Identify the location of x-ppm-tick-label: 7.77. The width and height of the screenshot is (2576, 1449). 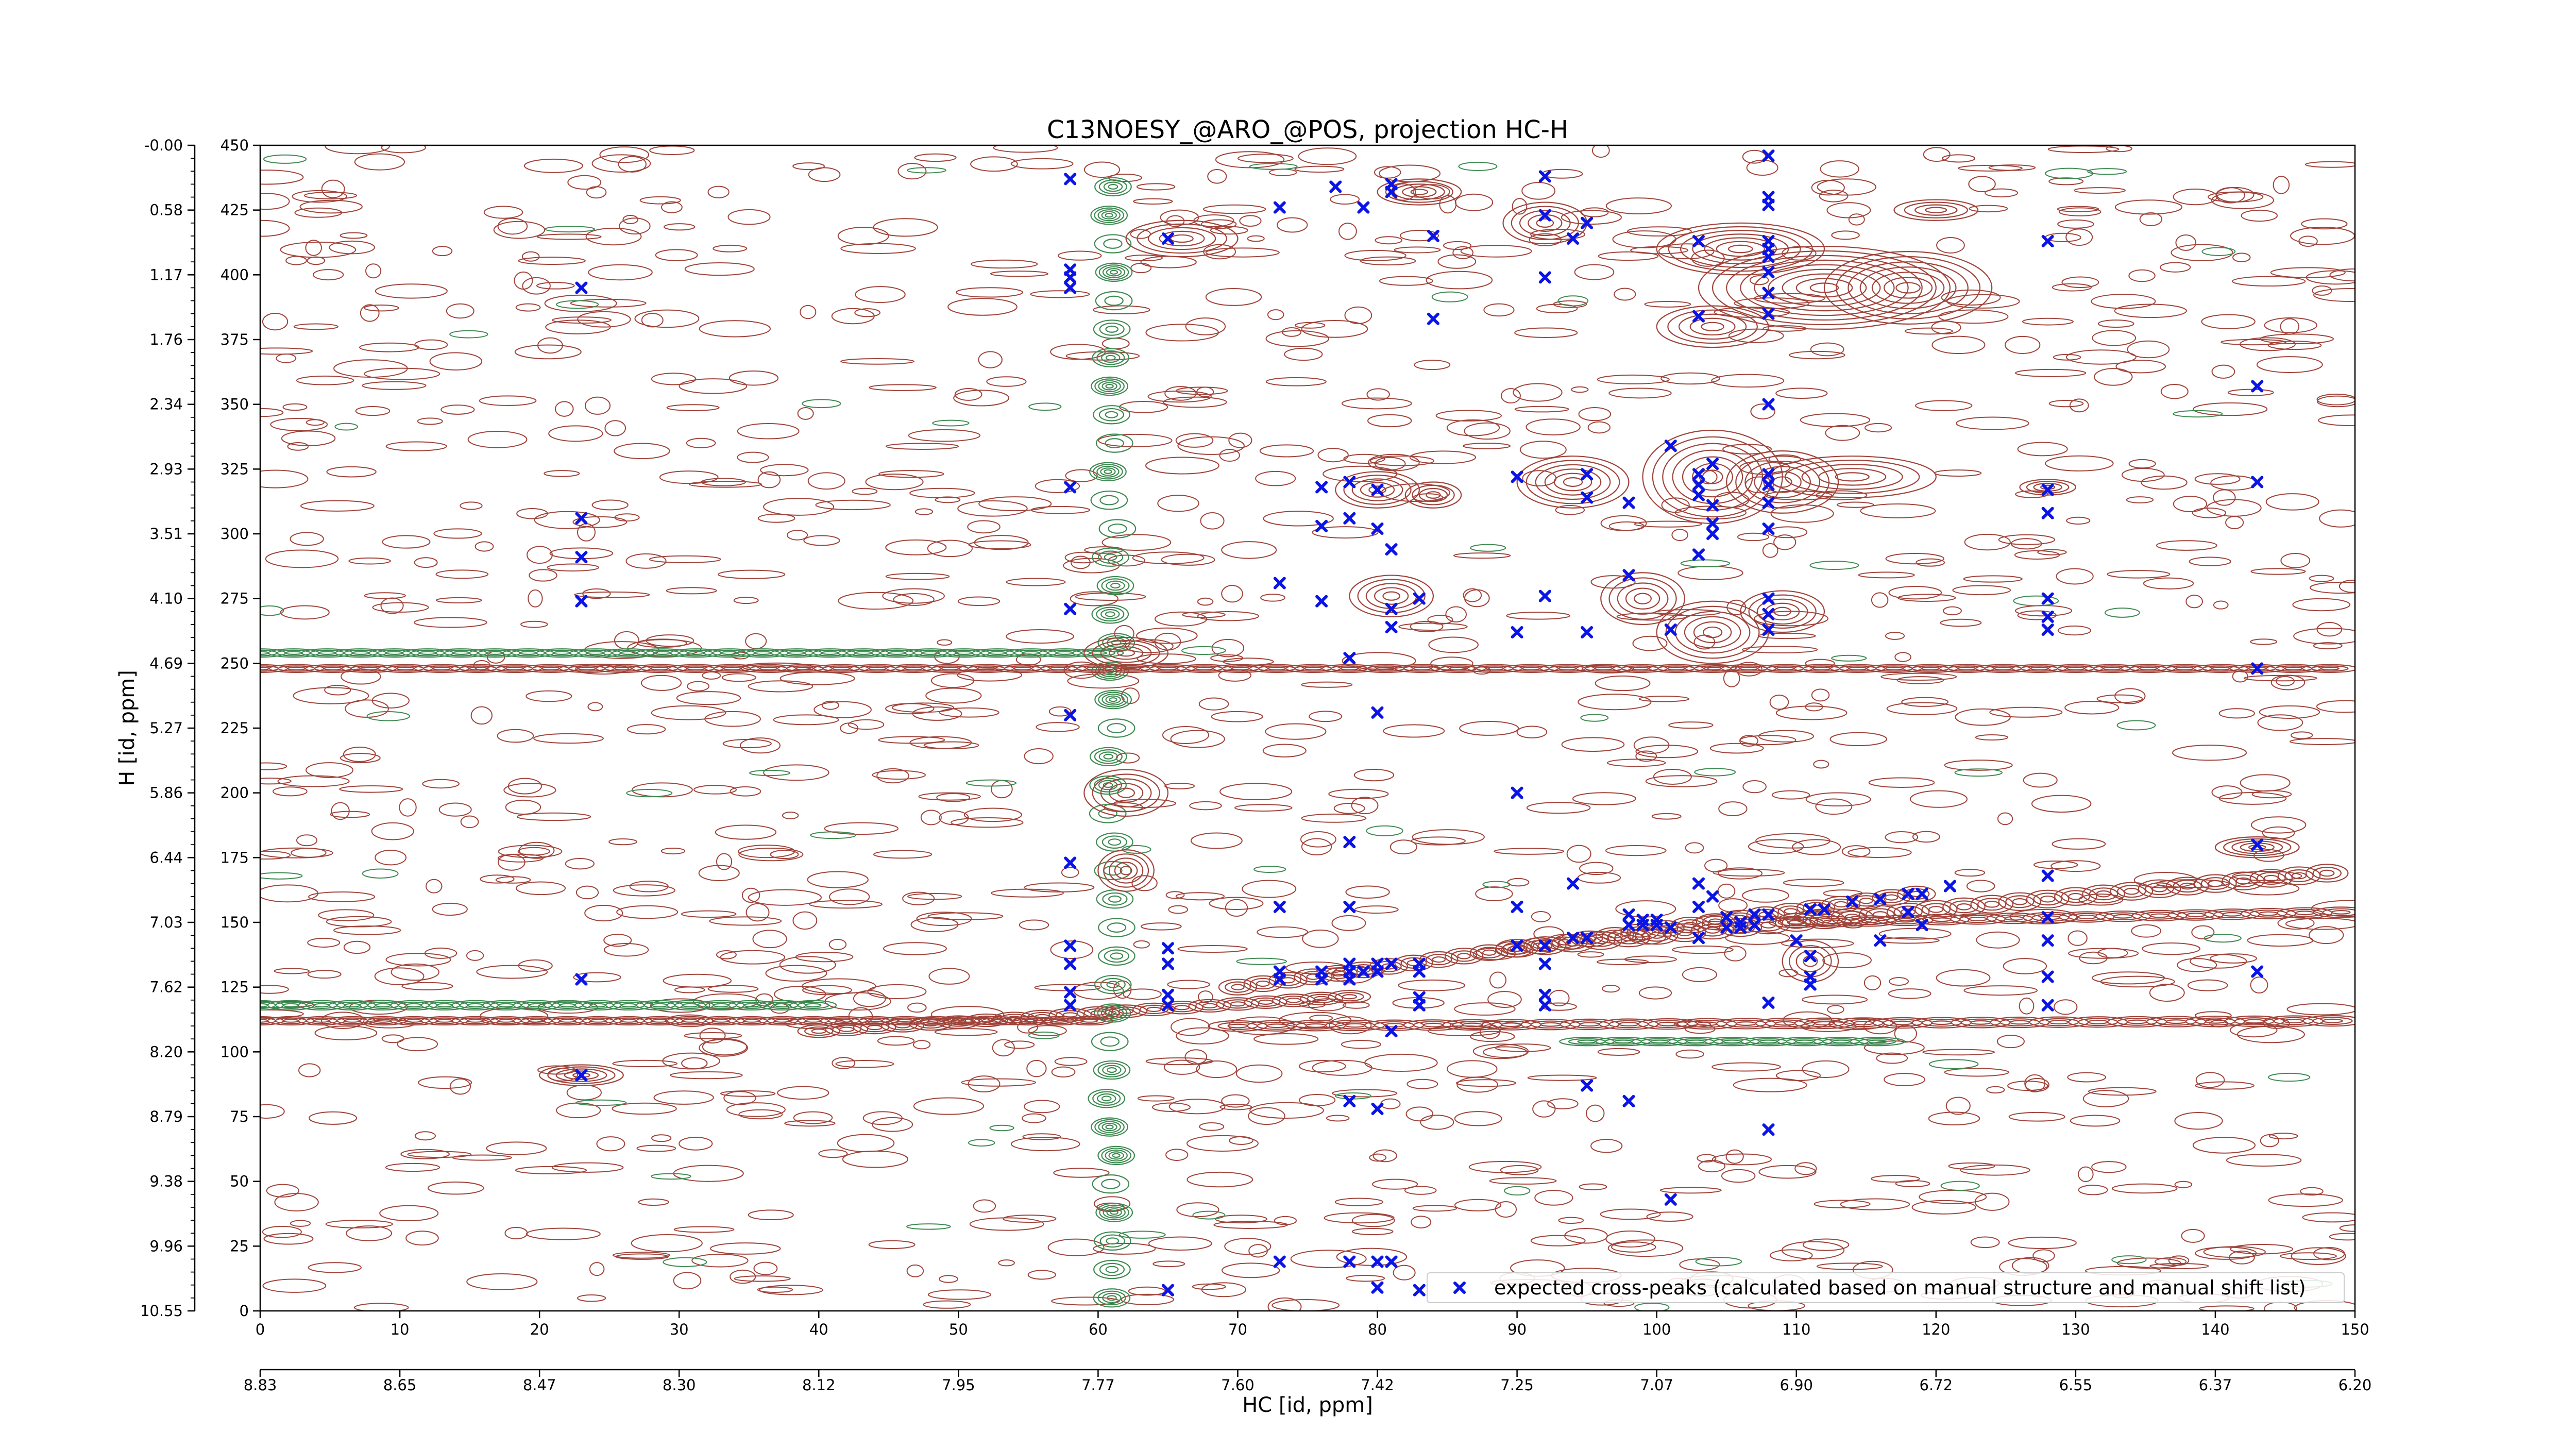
(1098, 1385).